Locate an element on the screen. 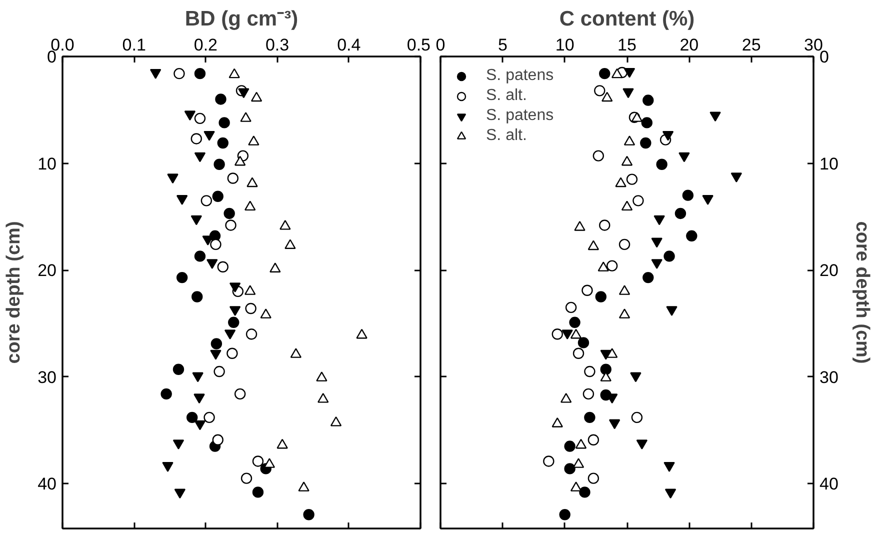 The height and width of the screenshot is (544, 879). chart-title: BD (g cm⁻³) is located at coordinates (241, 19).